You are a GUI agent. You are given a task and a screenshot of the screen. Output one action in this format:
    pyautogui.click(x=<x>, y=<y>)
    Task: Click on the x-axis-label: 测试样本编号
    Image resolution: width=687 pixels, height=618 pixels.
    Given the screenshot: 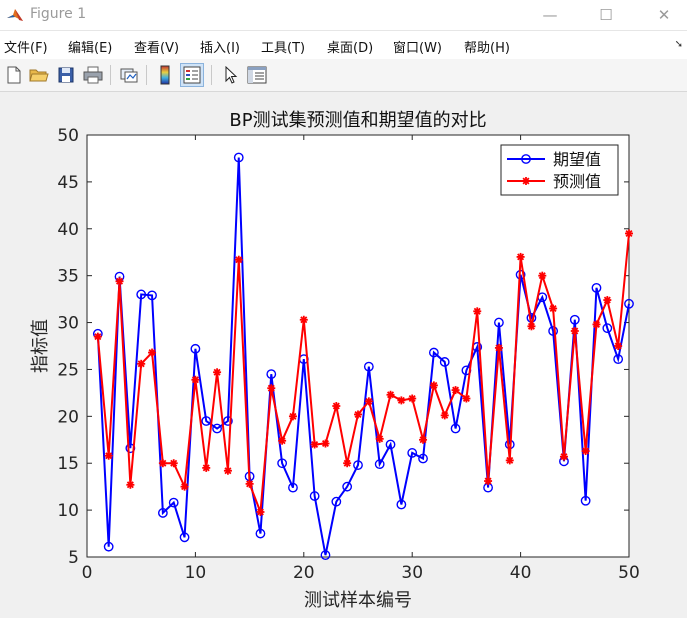 What is the action you would take?
    pyautogui.click(x=358, y=600)
    